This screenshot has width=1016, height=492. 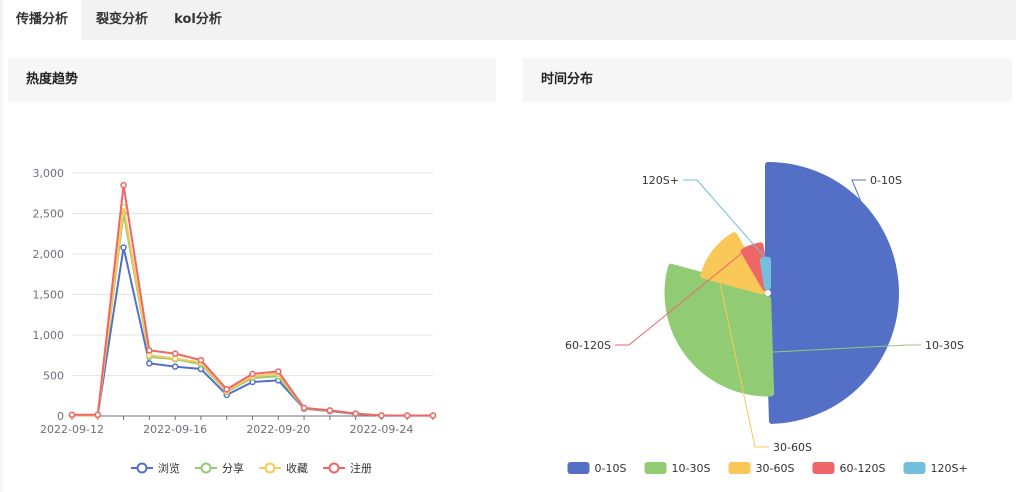 I want to click on tab-label: 裂变分析, so click(x=121, y=19).